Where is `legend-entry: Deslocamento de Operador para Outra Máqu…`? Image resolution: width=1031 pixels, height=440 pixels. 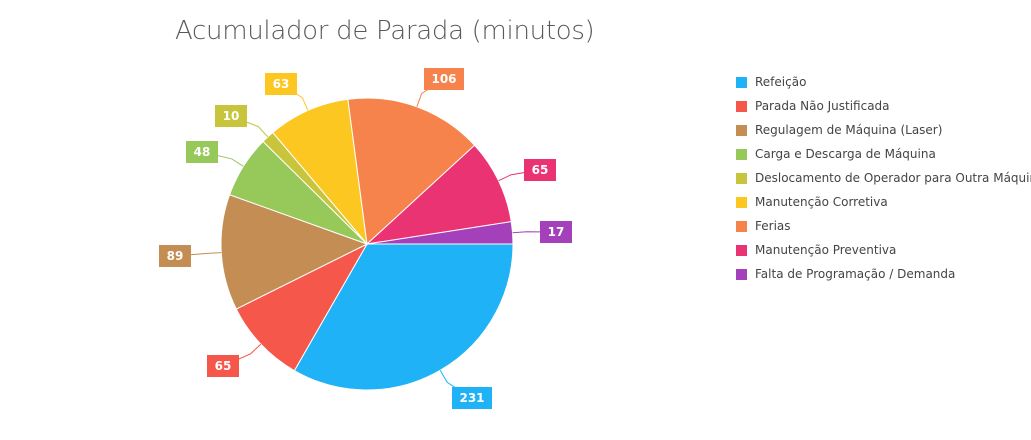
legend-entry: Deslocamento de Operador para Outra Máqu… is located at coordinates (883, 178).